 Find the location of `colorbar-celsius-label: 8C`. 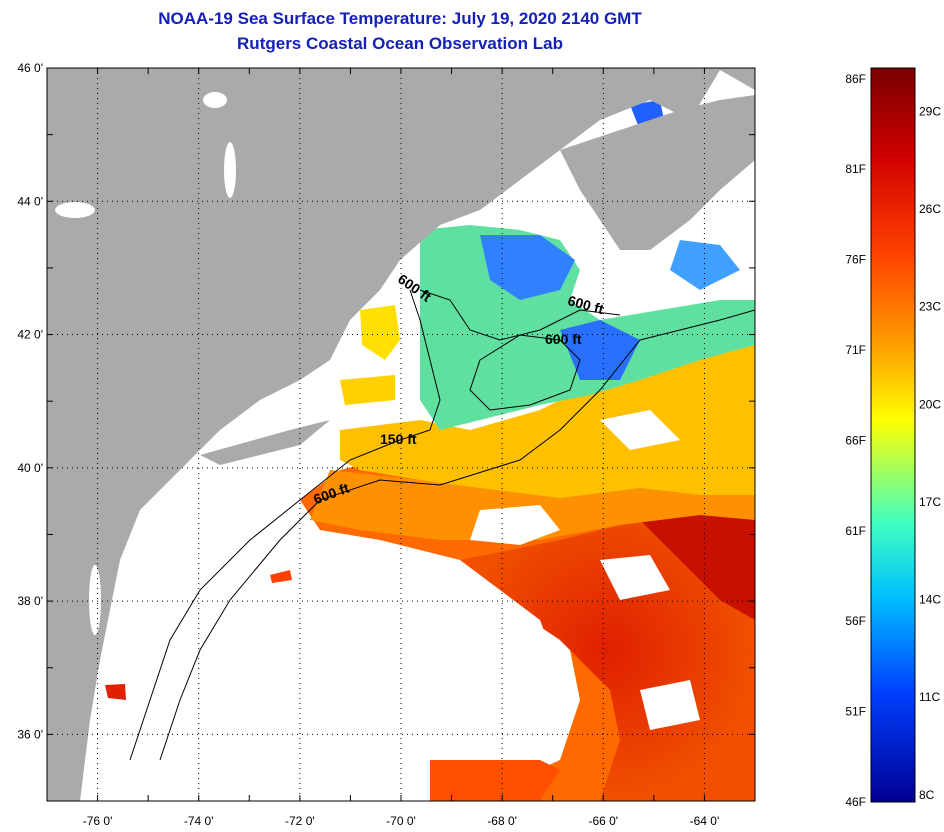

colorbar-celsius-label: 8C is located at coordinates (927, 795).